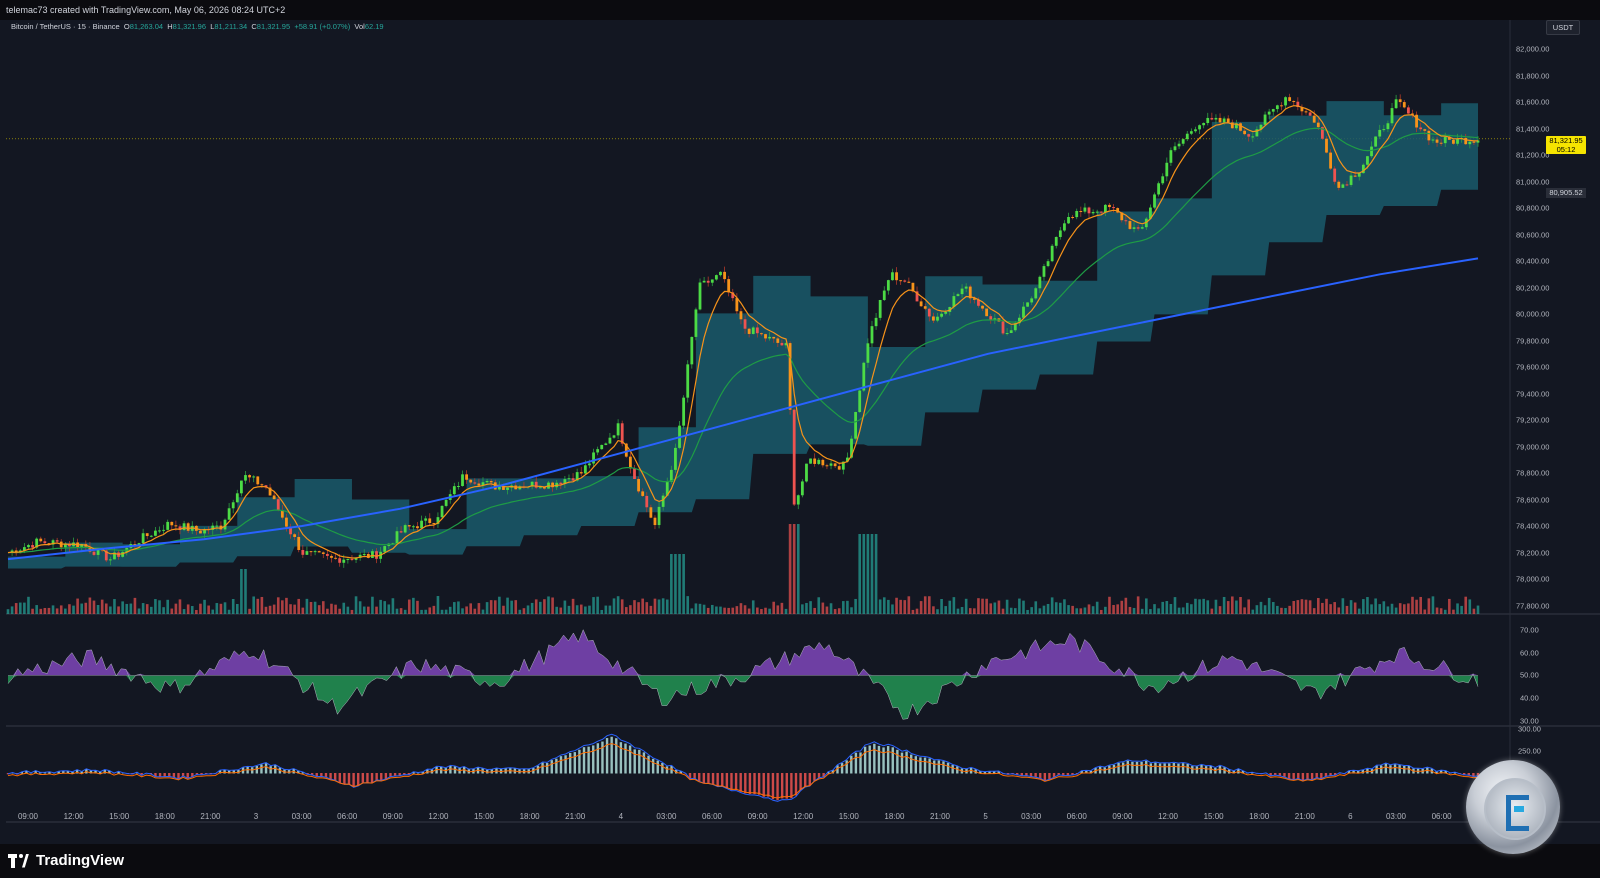 The height and width of the screenshot is (878, 1600). What do you see at coordinates (1529, 675) in the screenshot?
I see `rsi-tick-label: 50.00` at bounding box center [1529, 675].